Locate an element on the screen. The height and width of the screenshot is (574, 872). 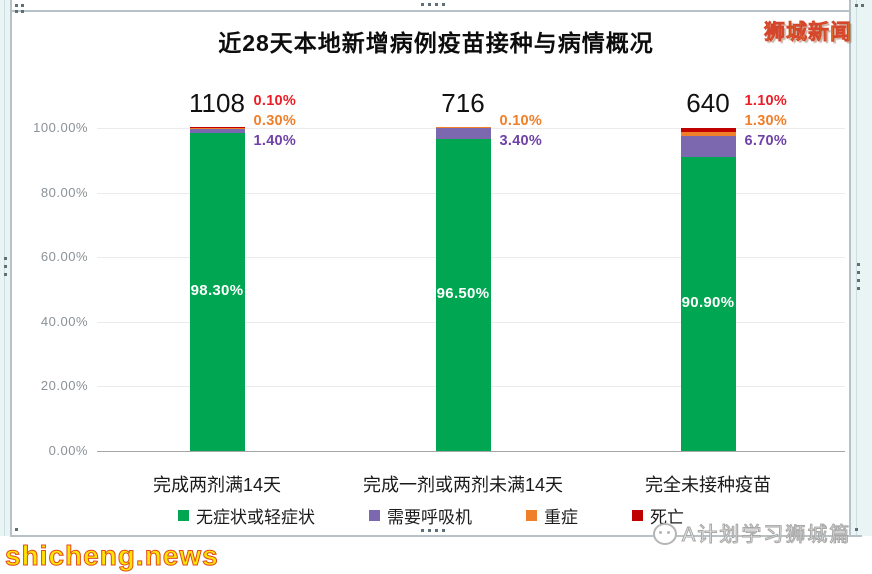
legend: 无症状或轻症状 需要呼吸机 重症 死亡 is located at coordinates (431, 515).